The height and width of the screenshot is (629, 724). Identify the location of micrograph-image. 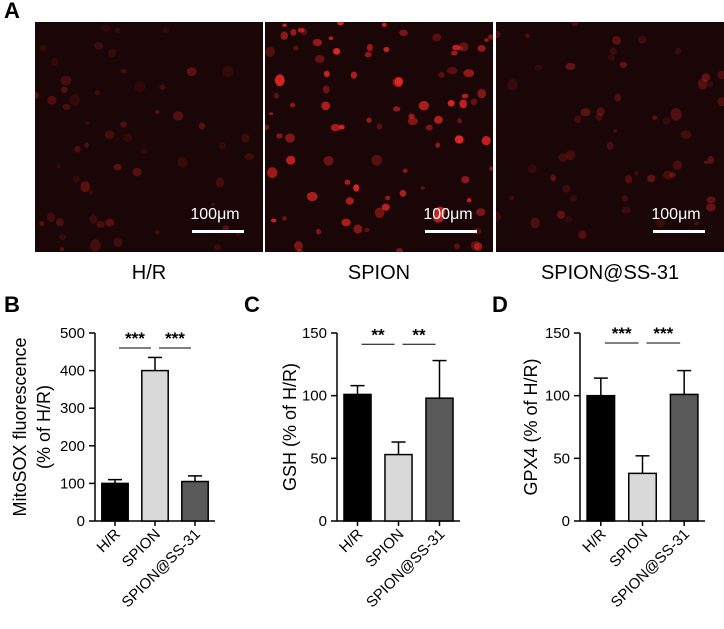
(610, 137).